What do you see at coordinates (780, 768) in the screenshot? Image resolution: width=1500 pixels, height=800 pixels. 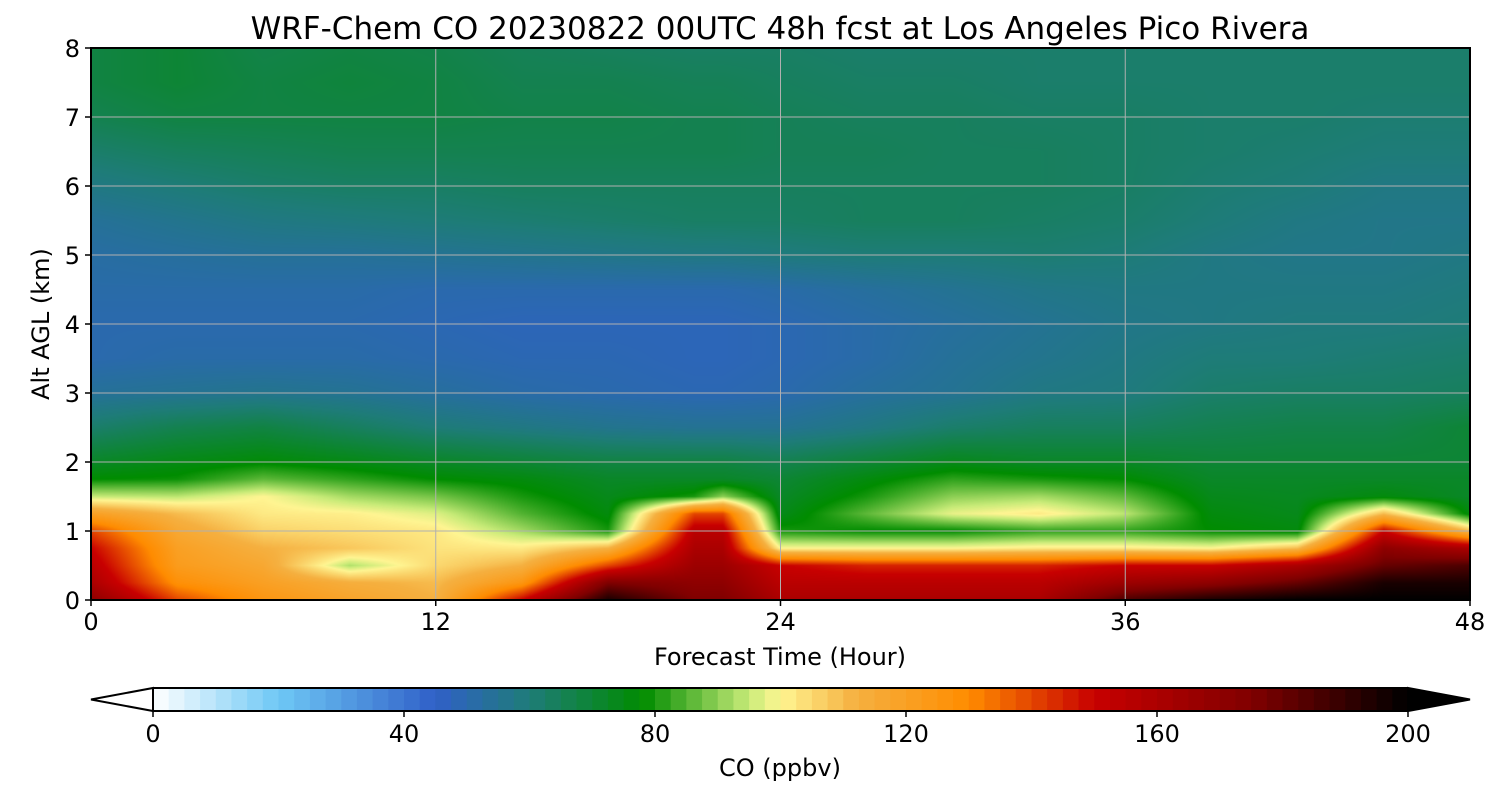 I see `colorbar-label: CO (ppbv)` at bounding box center [780, 768].